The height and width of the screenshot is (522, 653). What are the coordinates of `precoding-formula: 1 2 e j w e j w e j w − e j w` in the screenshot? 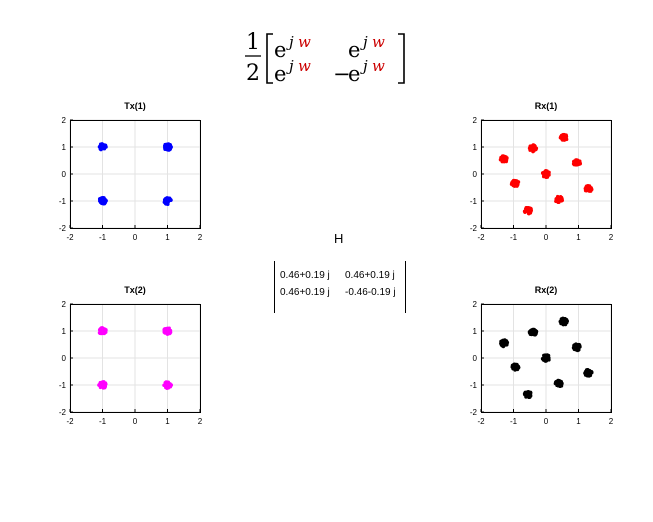 It's located at (325, 58).